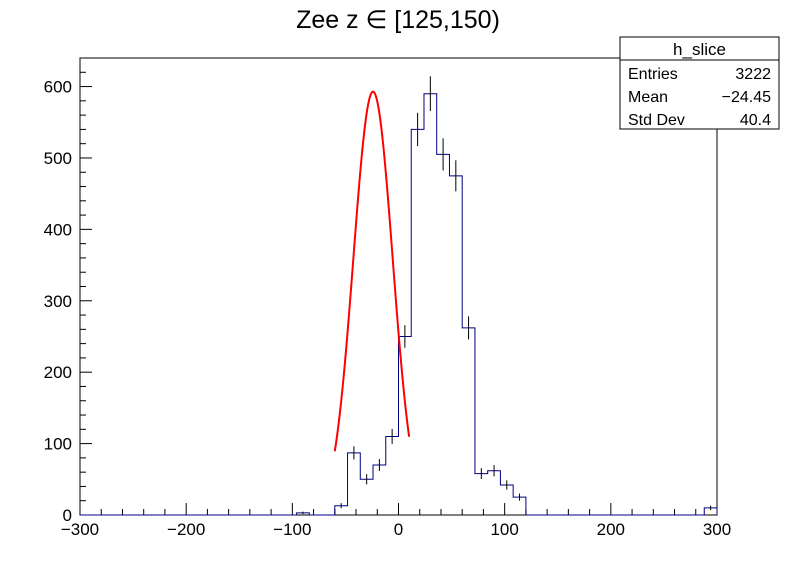 The image size is (796, 572). Describe the element at coordinates (58, 372) in the screenshot. I see `y-tick-label: 200` at that location.